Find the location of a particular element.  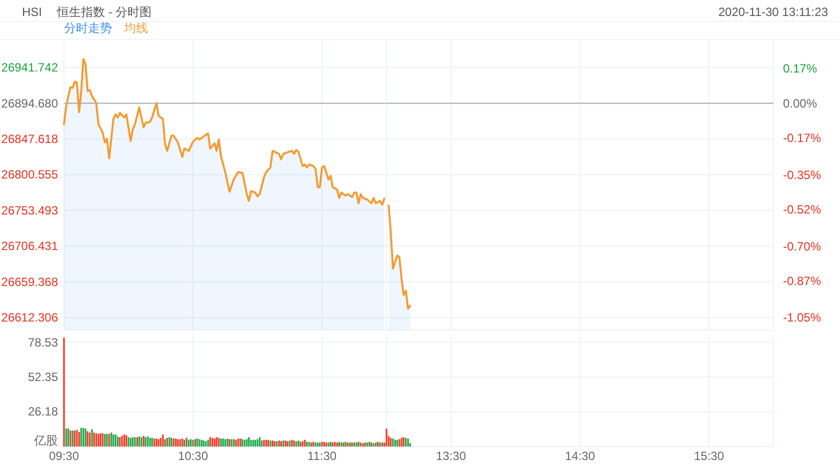

x-tick-label: 09:30 is located at coordinates (64, 456).